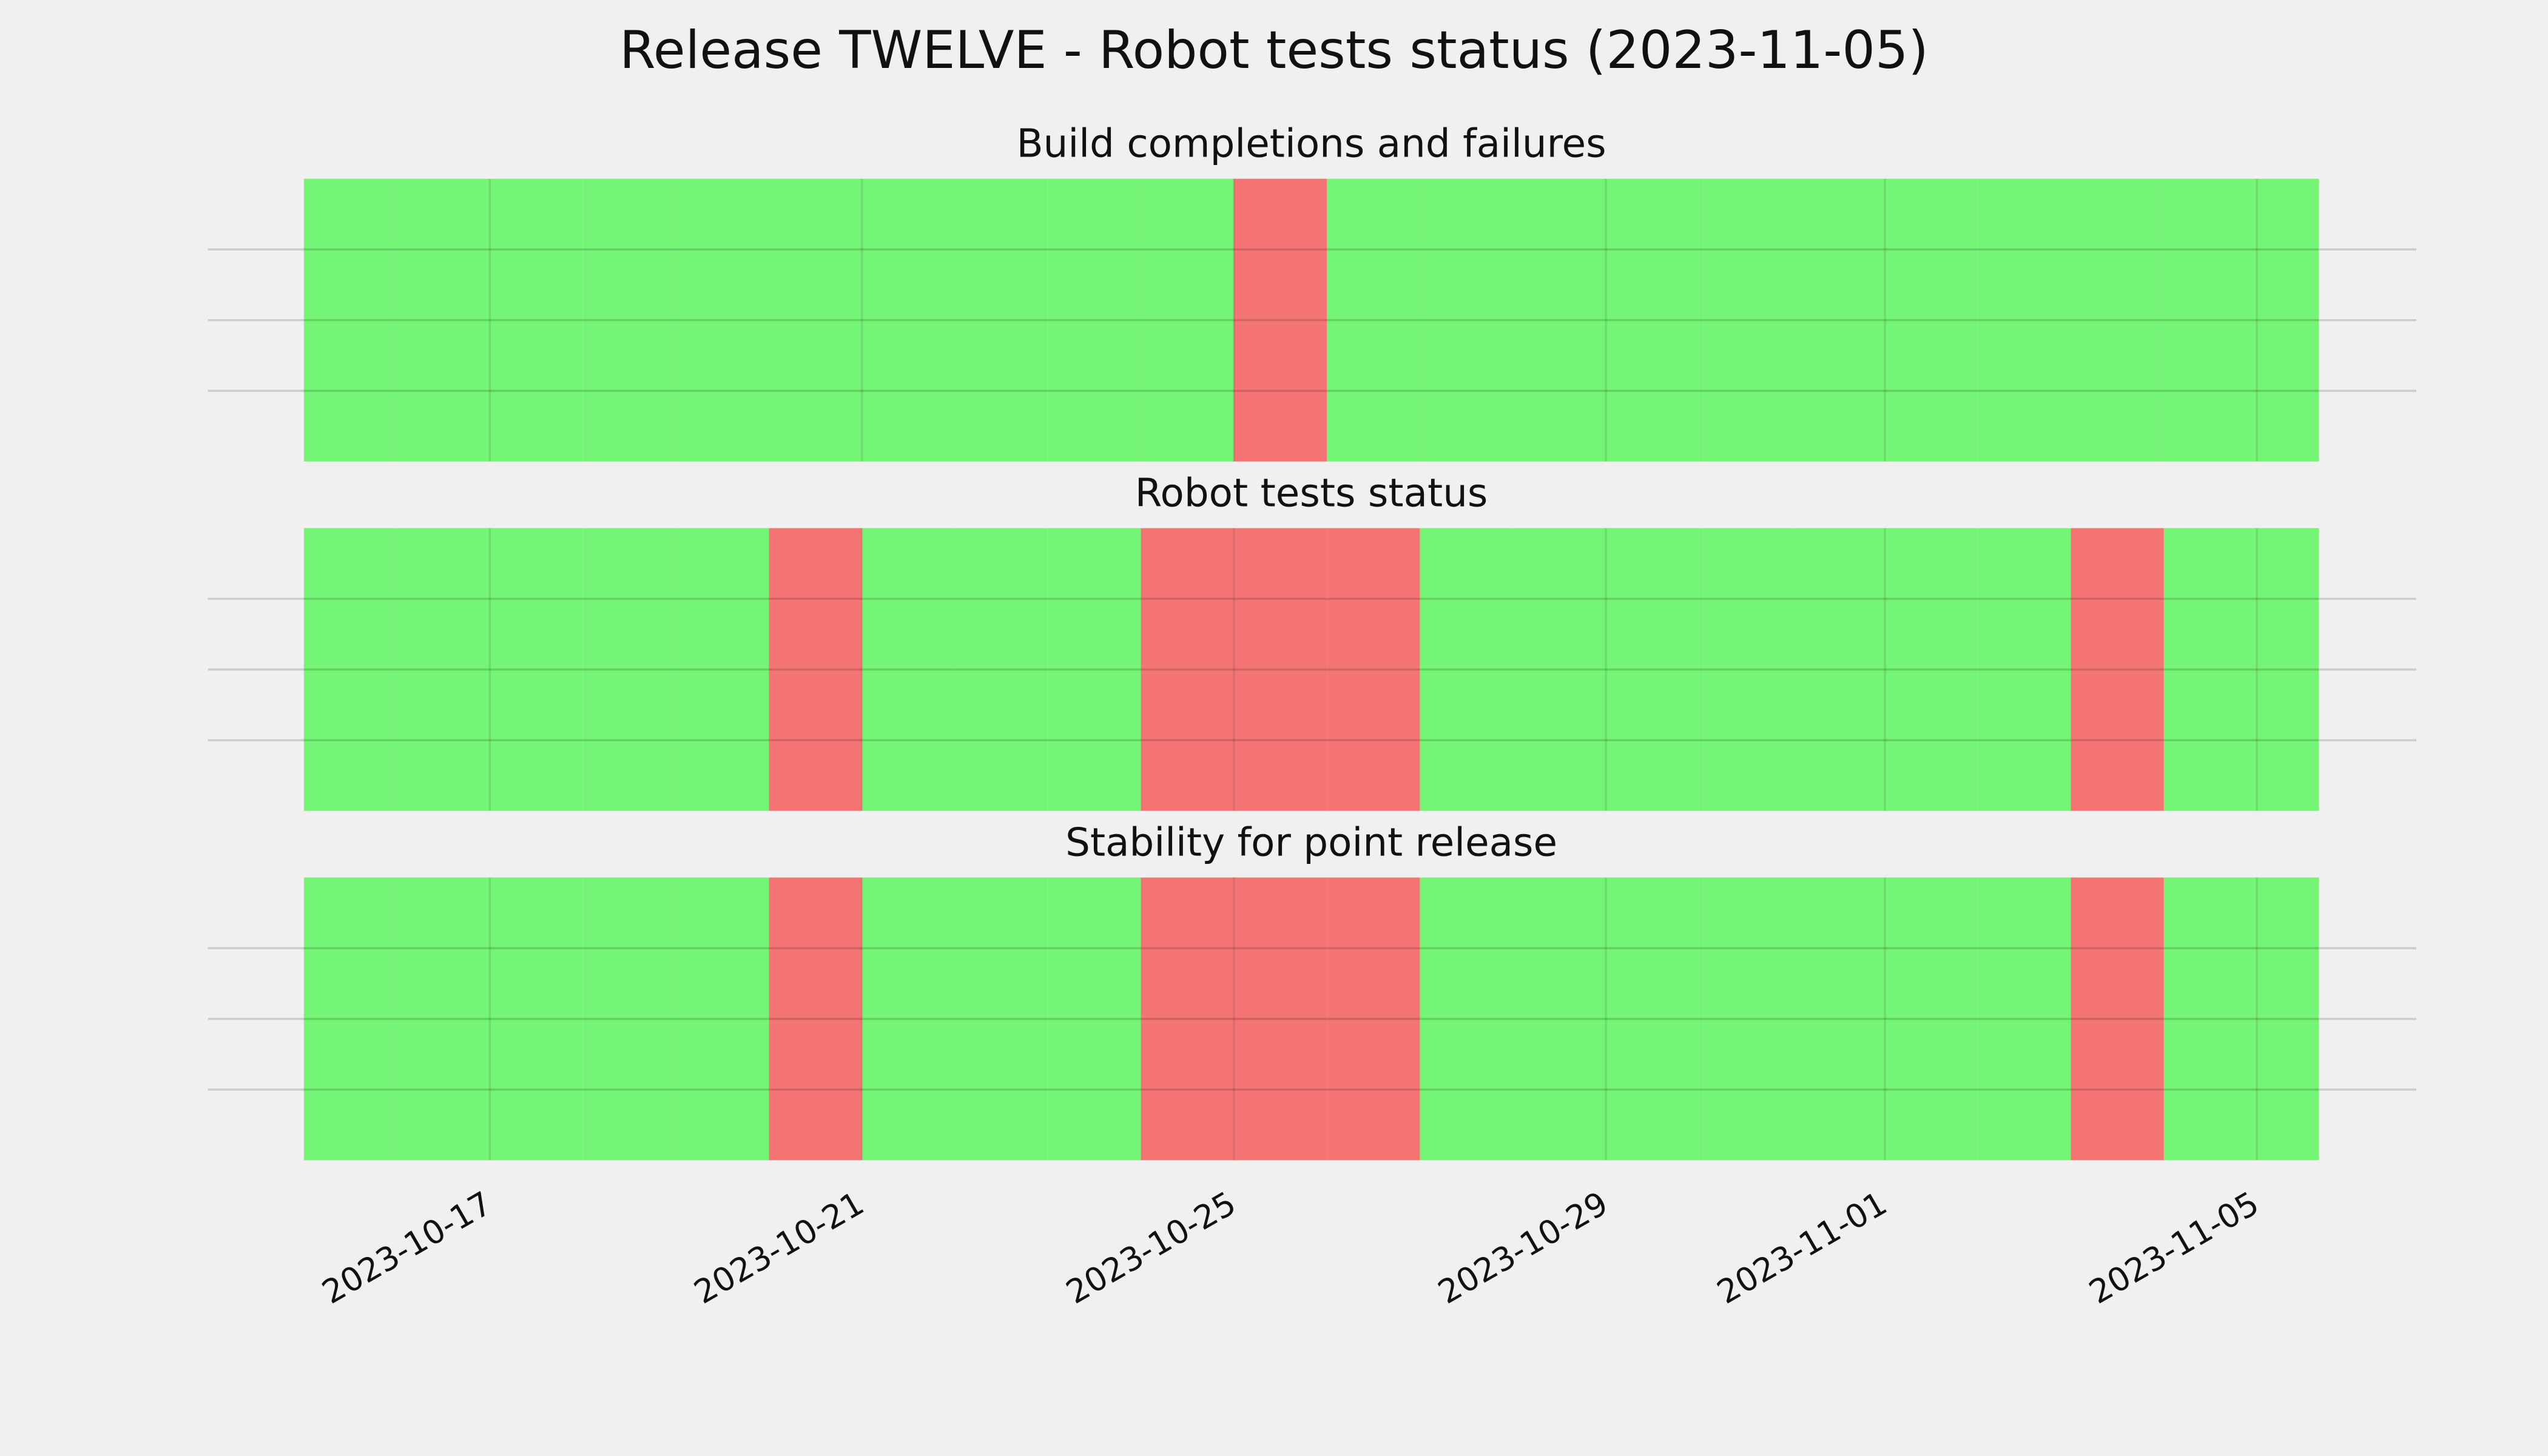  What do you see at coordinates (1311, 493) in the screenshot?
I see `panel-title: Robot tests status` at bounding box center [1311, 493].